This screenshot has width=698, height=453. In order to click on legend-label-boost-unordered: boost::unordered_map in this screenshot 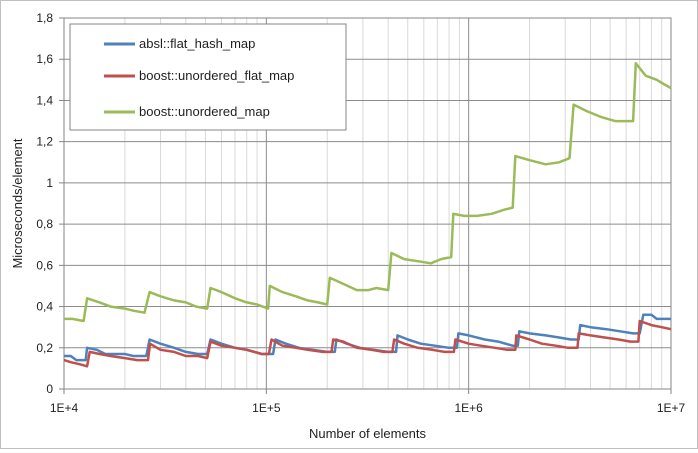, I will do `click(204, 111)`.